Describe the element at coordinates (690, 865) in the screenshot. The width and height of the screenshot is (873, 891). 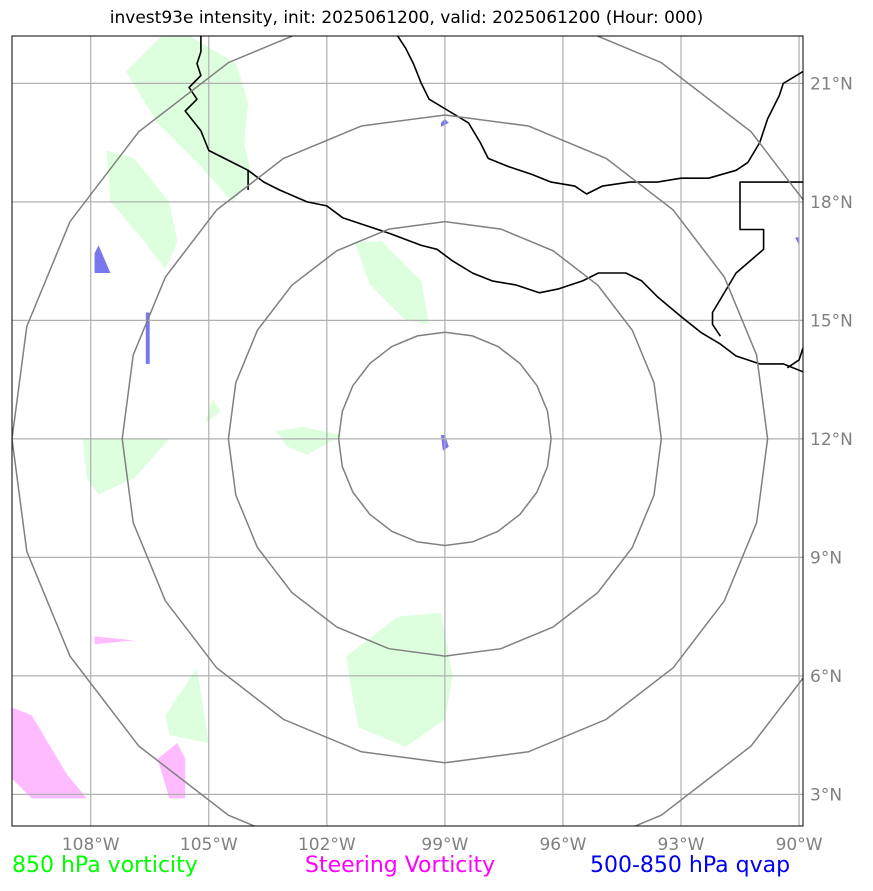
I see `legend-qvap: 500-850 hPa qvap` at that location.